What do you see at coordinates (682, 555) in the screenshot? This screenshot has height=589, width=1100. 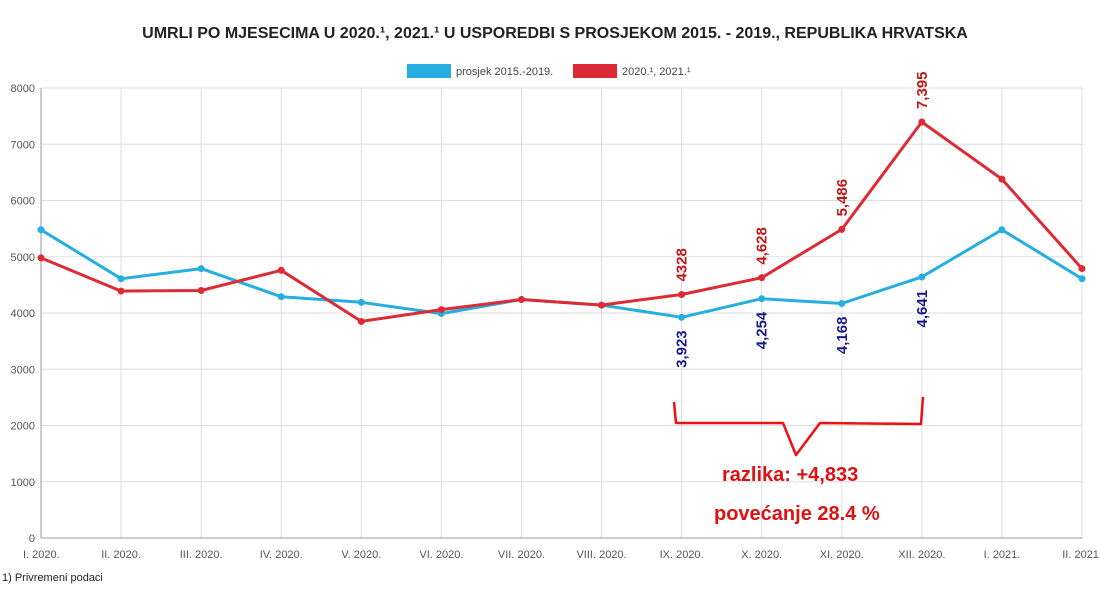 I see `x-tick-label: IX. 2020.` at bounding box center [682, 555].